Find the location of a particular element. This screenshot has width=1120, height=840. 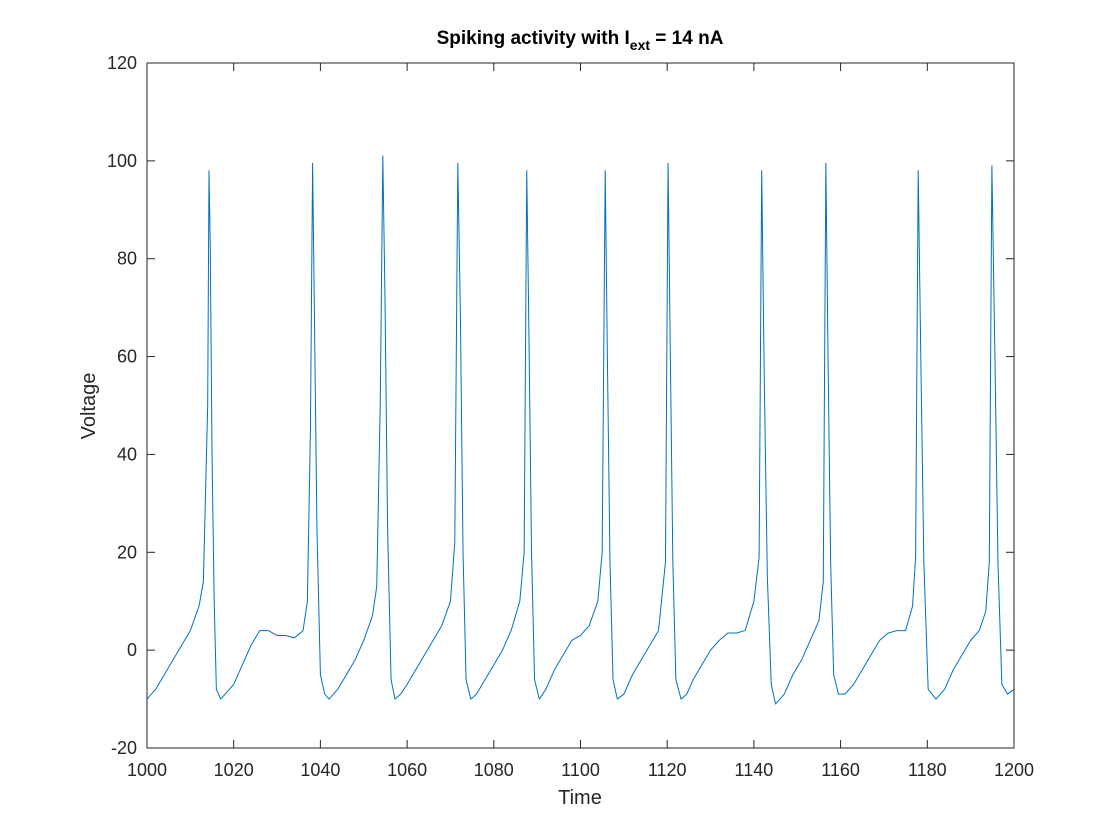

x-tick-label: 1100 is located at coordinates (580, 770).